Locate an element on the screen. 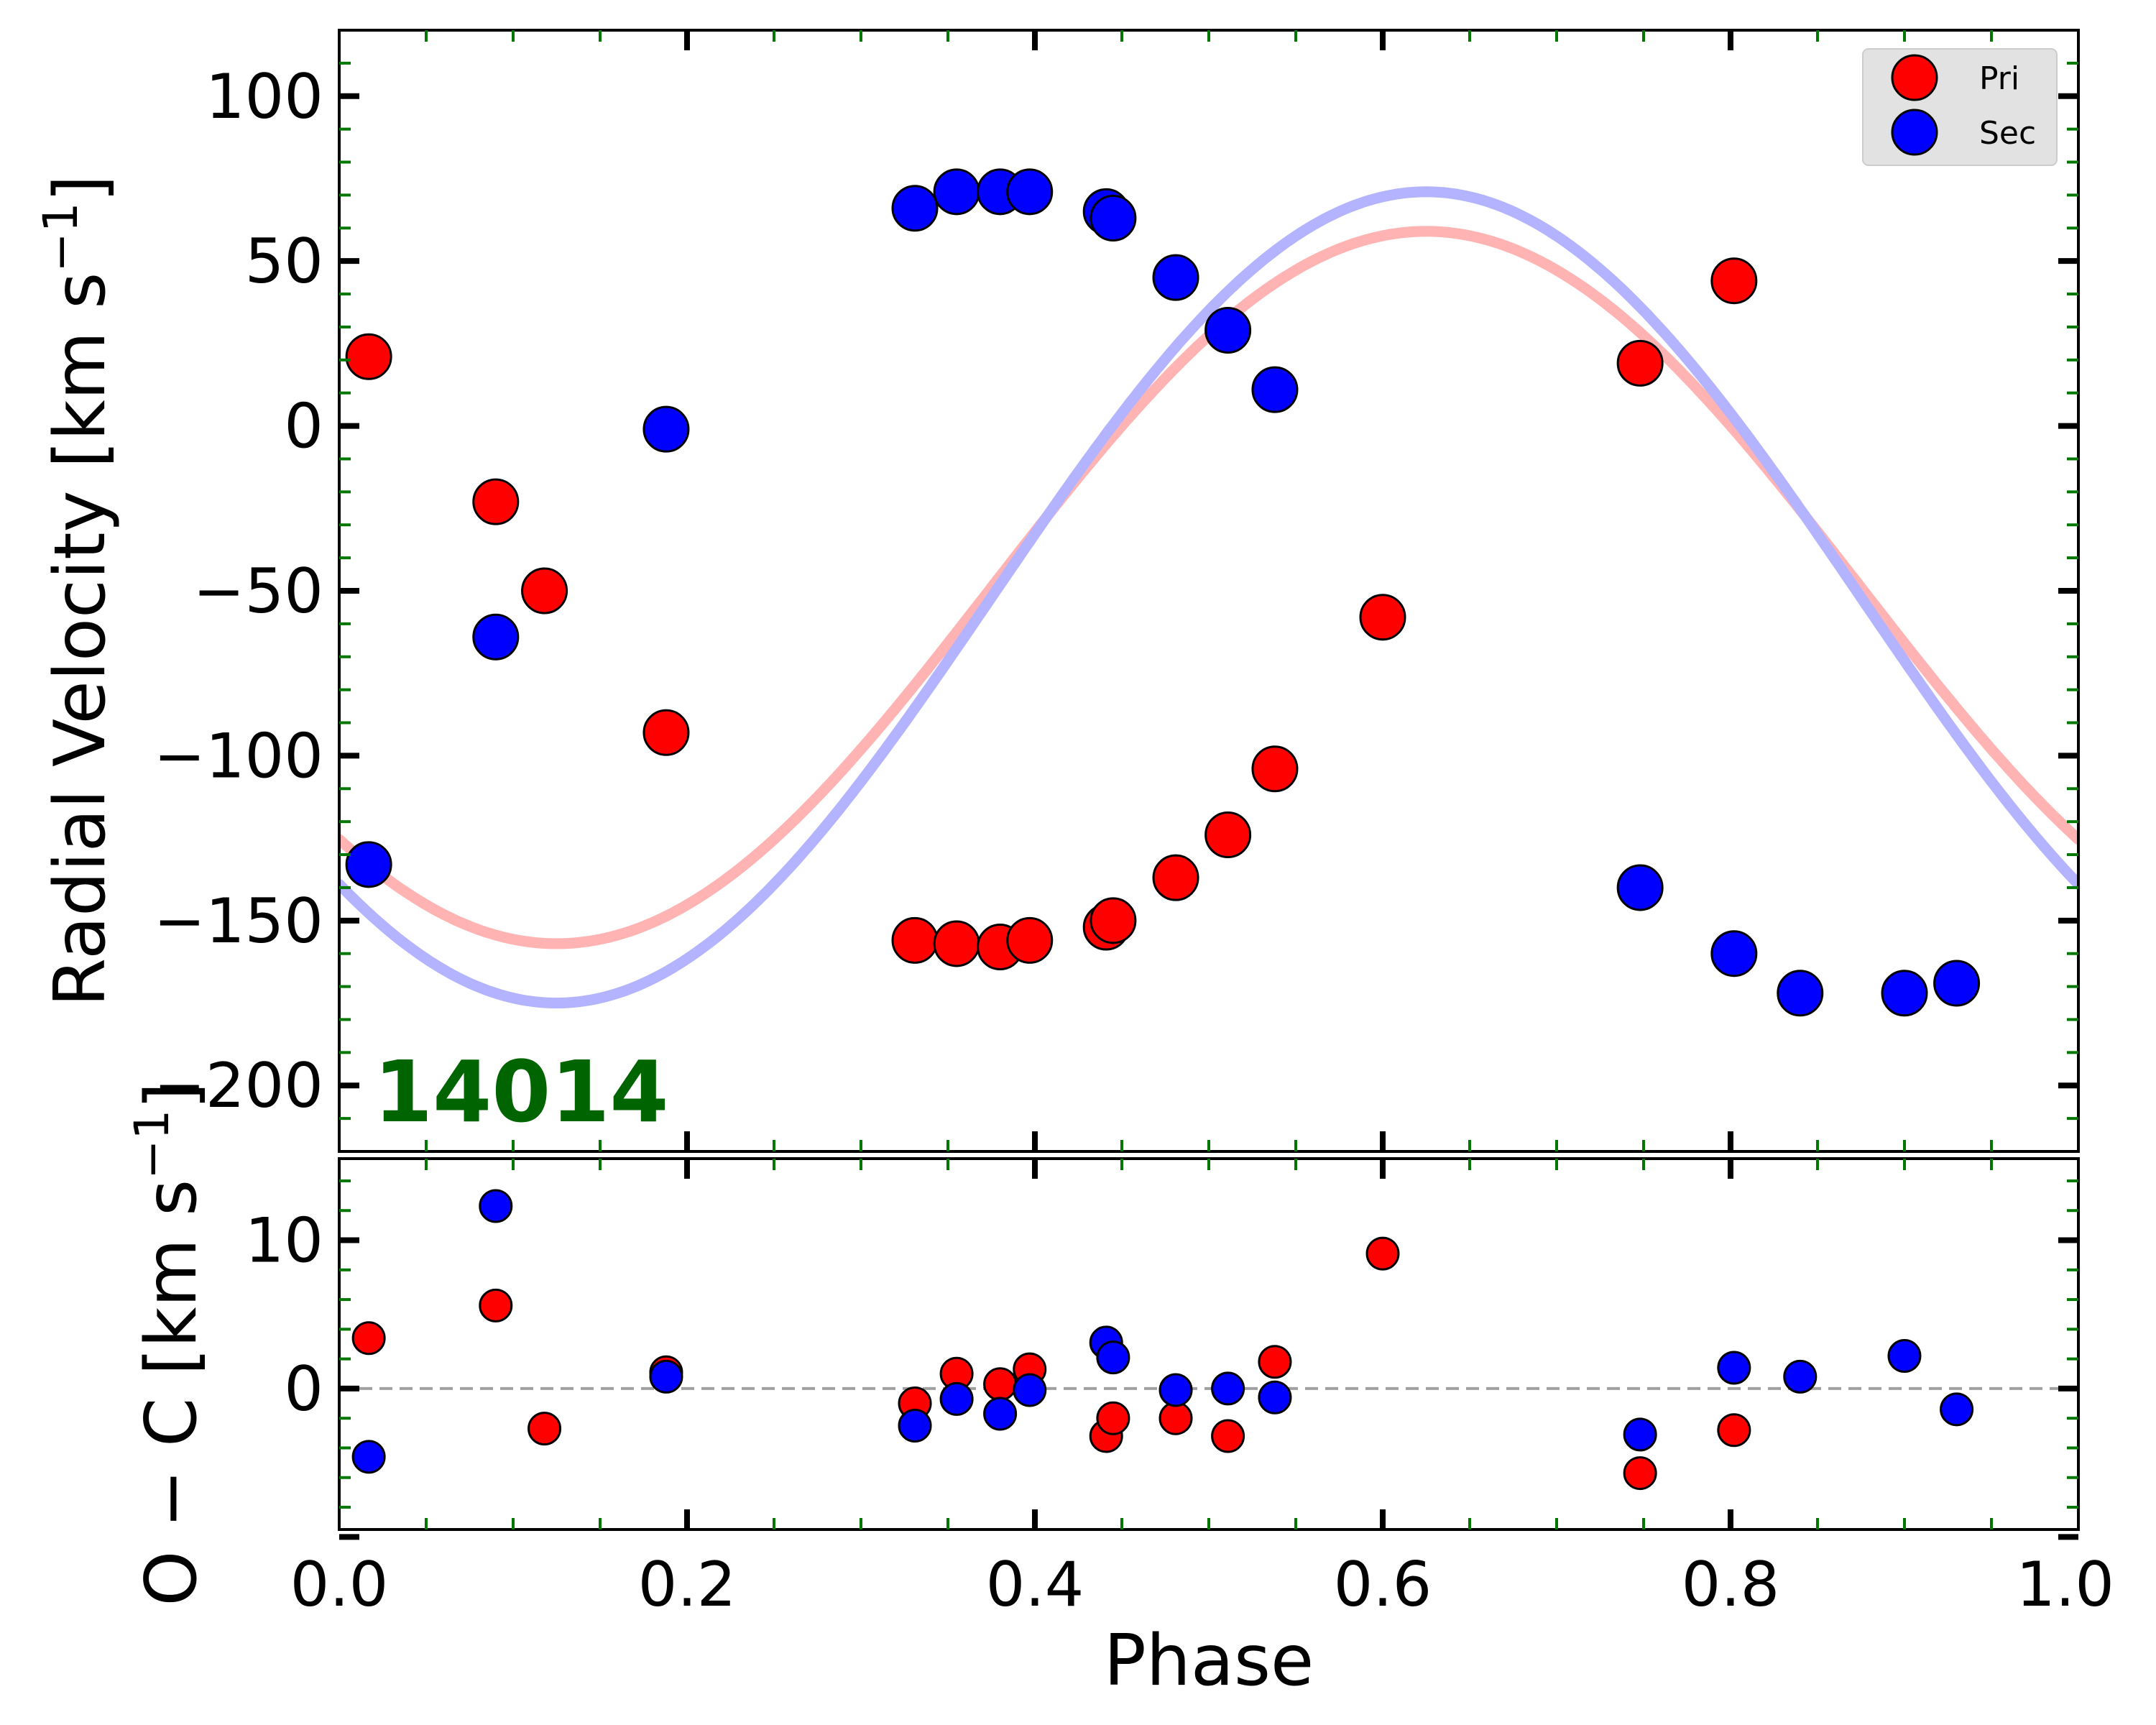 The image size is (2156, 1725). rv-y-axis-title: Radial Velocity [km s−1] is located at coordinates (77, 591).